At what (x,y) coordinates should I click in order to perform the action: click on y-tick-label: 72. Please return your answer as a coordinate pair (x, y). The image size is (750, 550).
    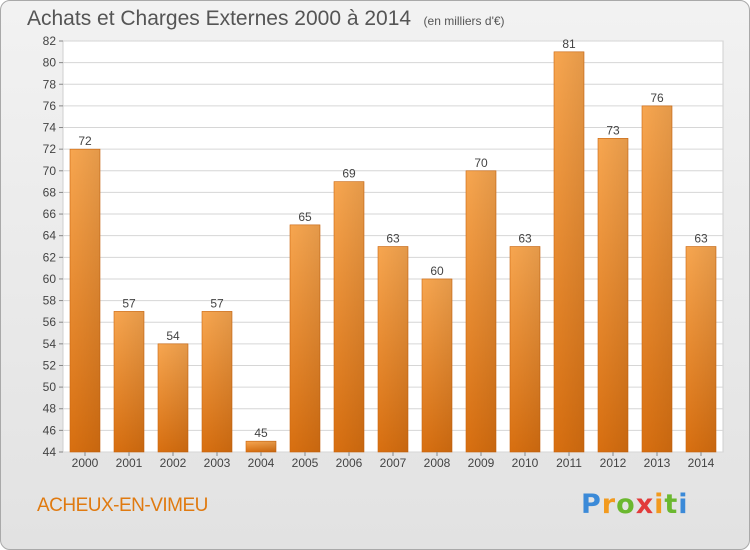
    Looking at the image, I should click on (50, 149).